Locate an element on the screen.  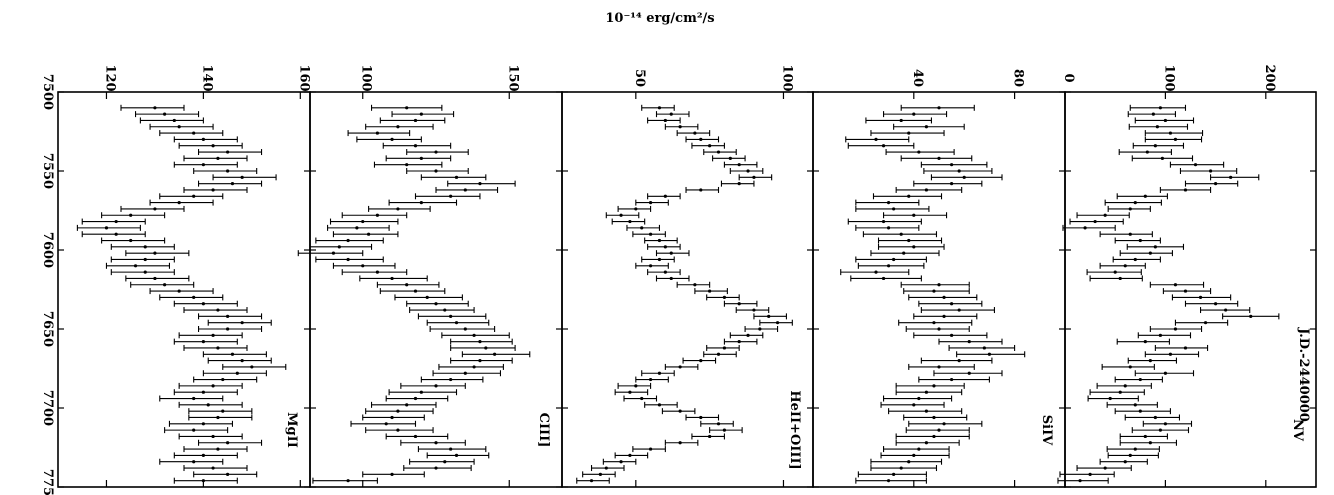
y-tick-label: 50 is located at coordinates (639, 78).